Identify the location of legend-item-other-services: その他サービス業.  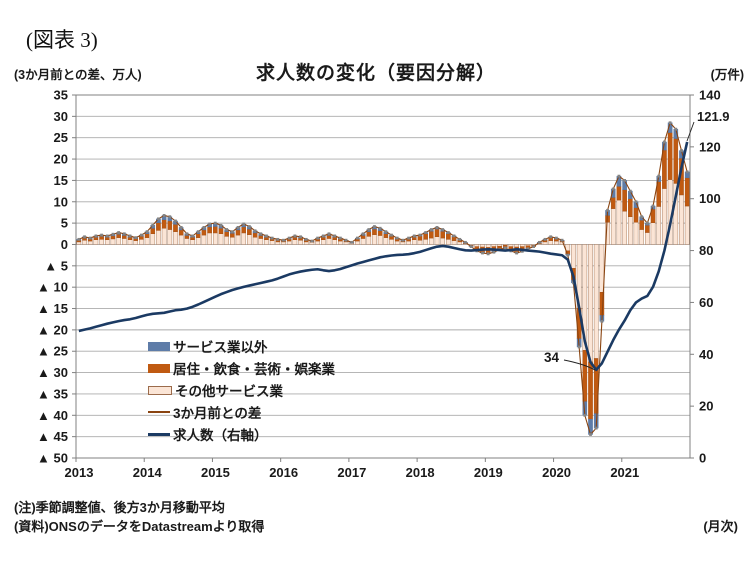
(241, 390).